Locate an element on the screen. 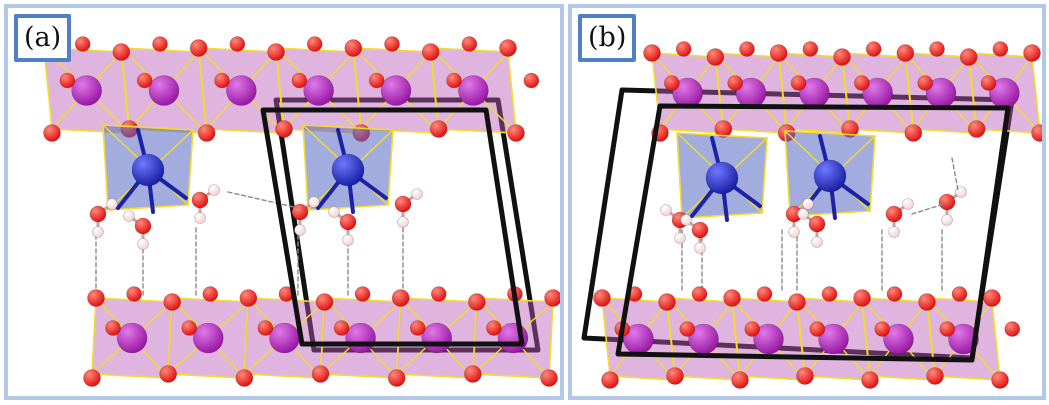 The image size is (1049, 405). unit-cell-front is located at coordinates (392, 227).